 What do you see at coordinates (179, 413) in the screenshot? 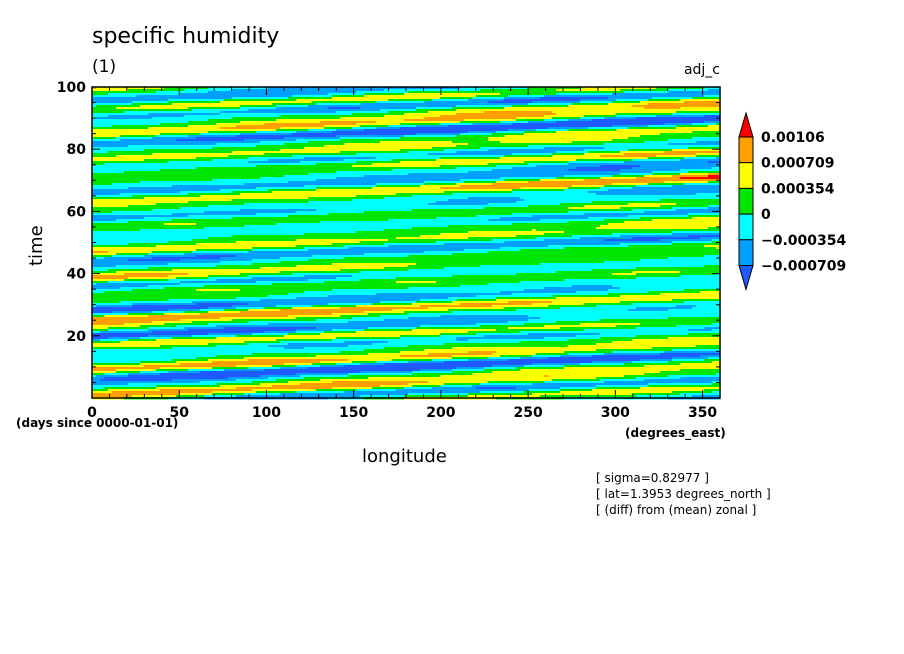
I see `x-tick-label: 50` at bounding box center [179, 413].